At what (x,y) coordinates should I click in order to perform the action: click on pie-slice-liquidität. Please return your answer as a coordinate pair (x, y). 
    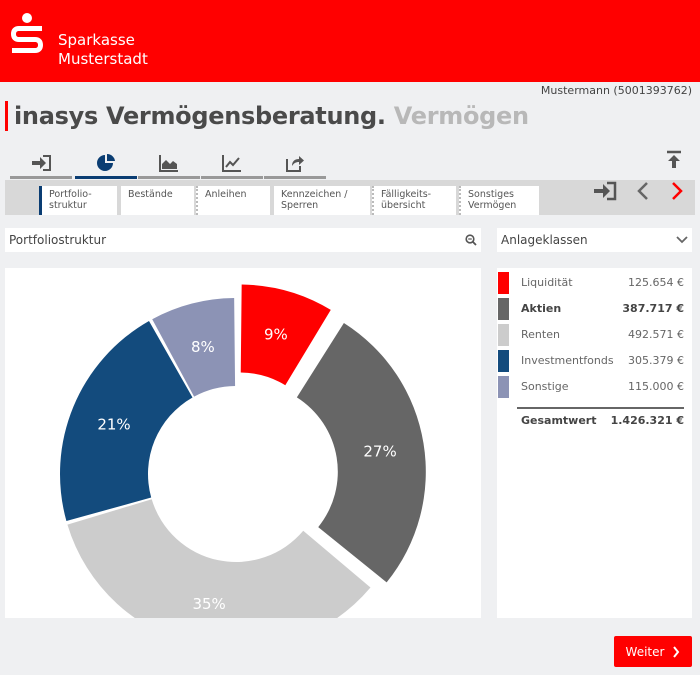
    Looking at the image, I should click on (285, 335).